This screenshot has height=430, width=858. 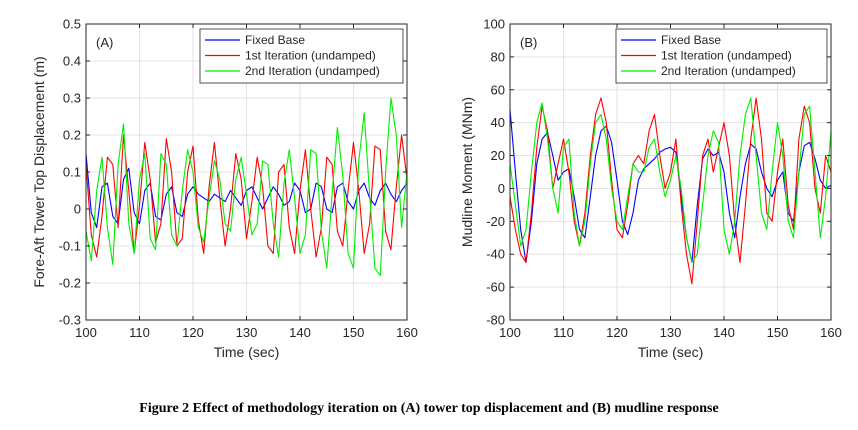 I want to click on y-tick-label: -40, so click(x=495, y=254).